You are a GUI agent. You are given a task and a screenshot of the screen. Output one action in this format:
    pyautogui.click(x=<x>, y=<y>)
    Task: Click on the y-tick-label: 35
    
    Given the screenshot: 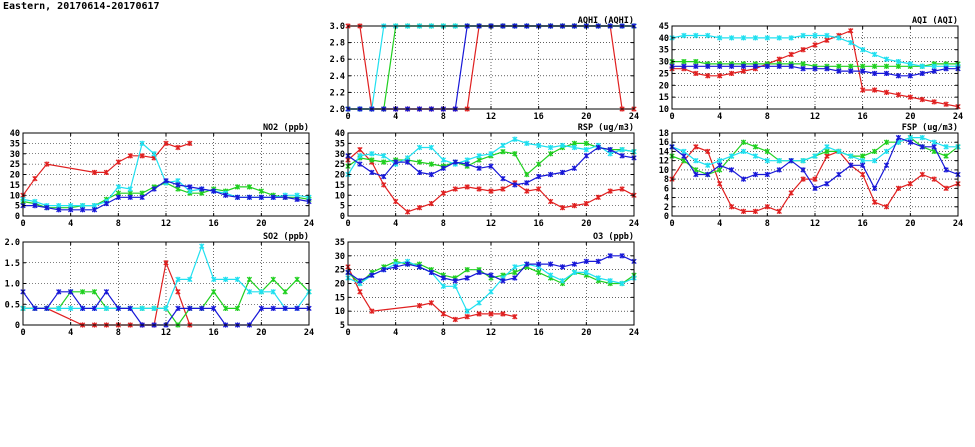 What is the action you would take?
    pyautogui.click(x=15, y=144)
    